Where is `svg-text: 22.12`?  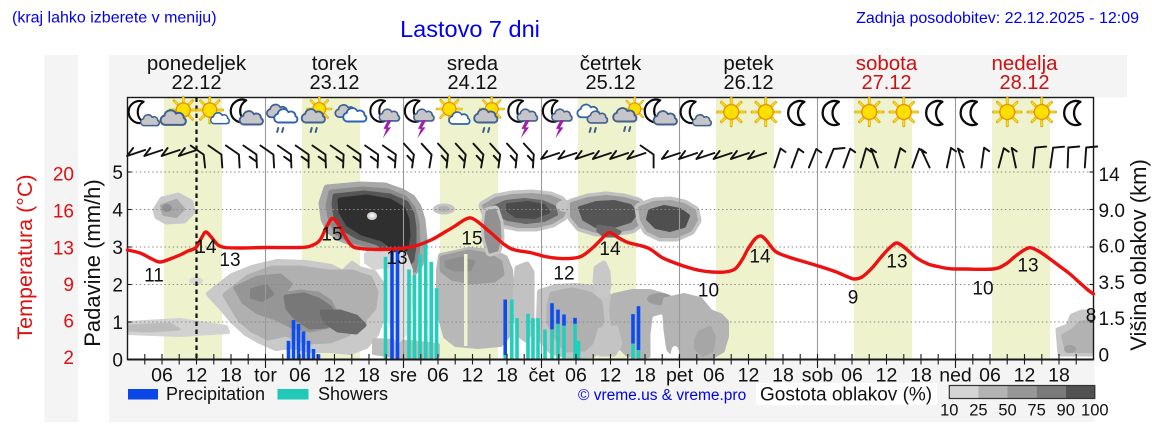 svg-text: 22.12 is located at coordinates (196, 83).